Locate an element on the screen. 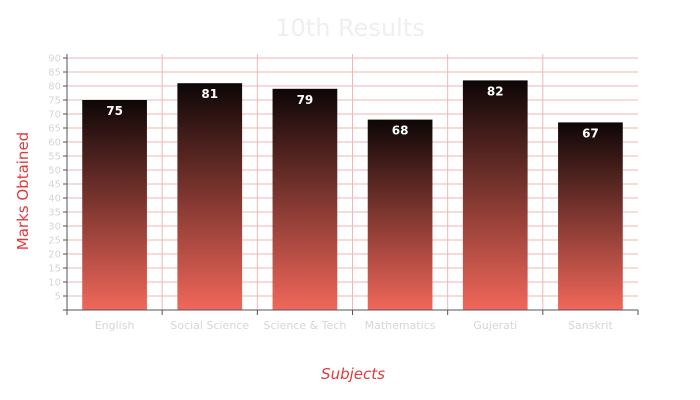  y-axis-label: Marks Obtained is located at coordinates (23, 191).